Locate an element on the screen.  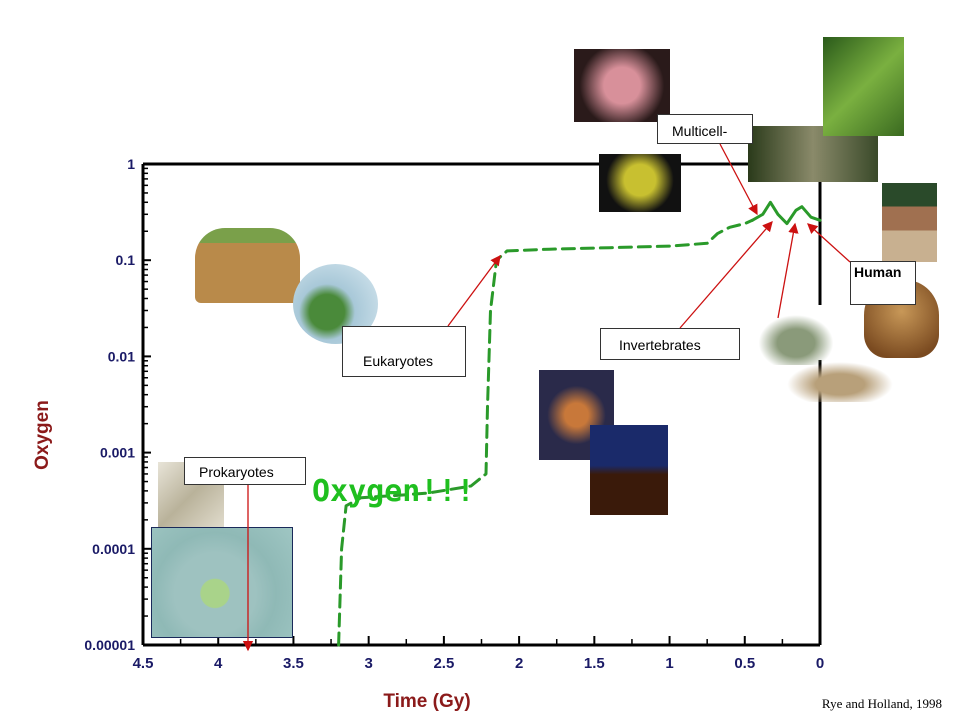
label-human: Human is located at coordinates (883, 283).